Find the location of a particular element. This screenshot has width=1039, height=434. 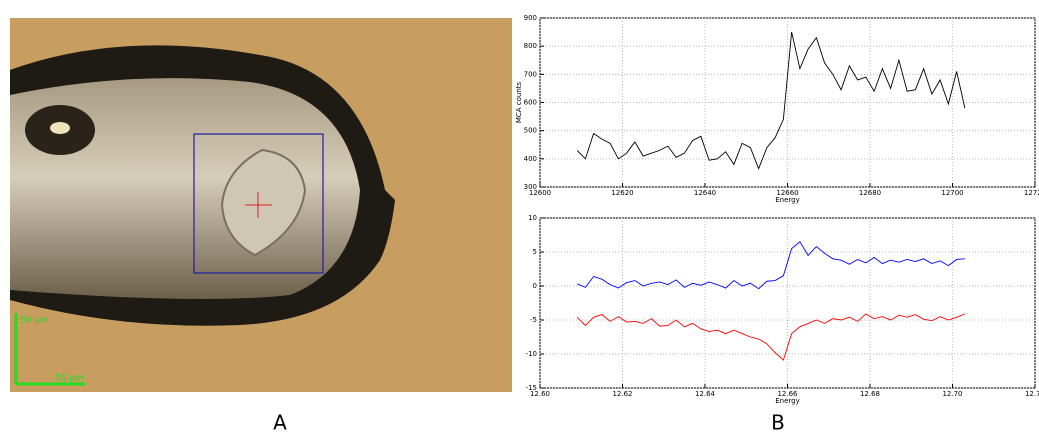

y-tick-label: 0 is located at coordinates (535, 286).